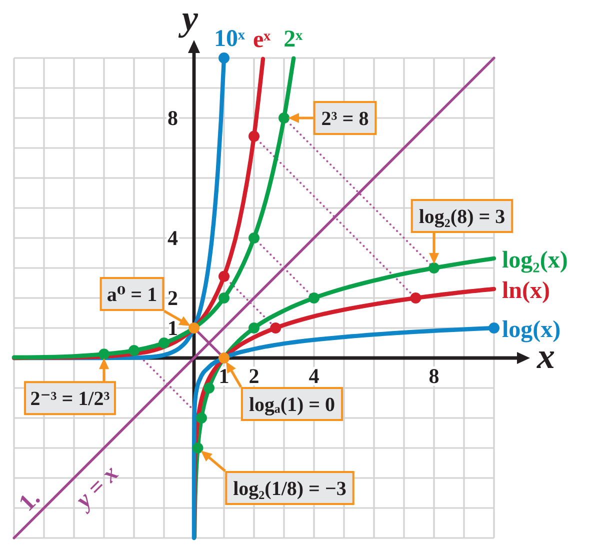 The width and height of the screenshot is (597, 546). I want to click on x-tick-label: 4, so click(314, 376).